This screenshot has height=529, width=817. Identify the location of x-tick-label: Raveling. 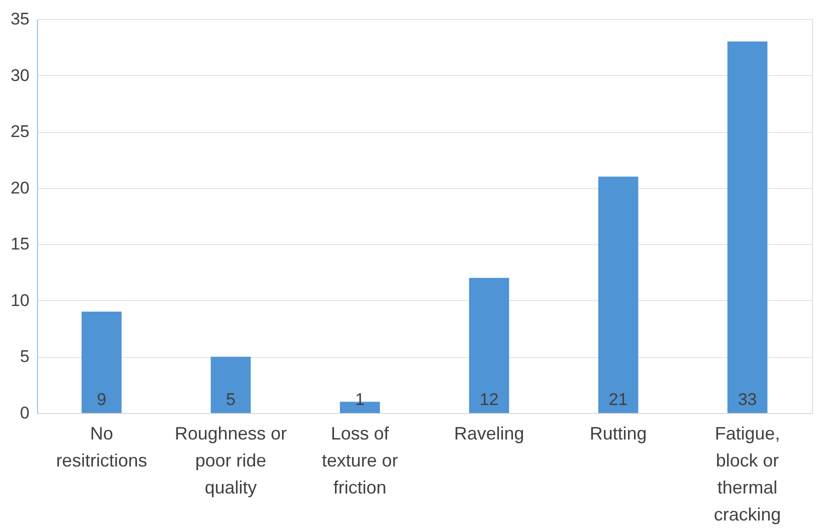
(489, 434).